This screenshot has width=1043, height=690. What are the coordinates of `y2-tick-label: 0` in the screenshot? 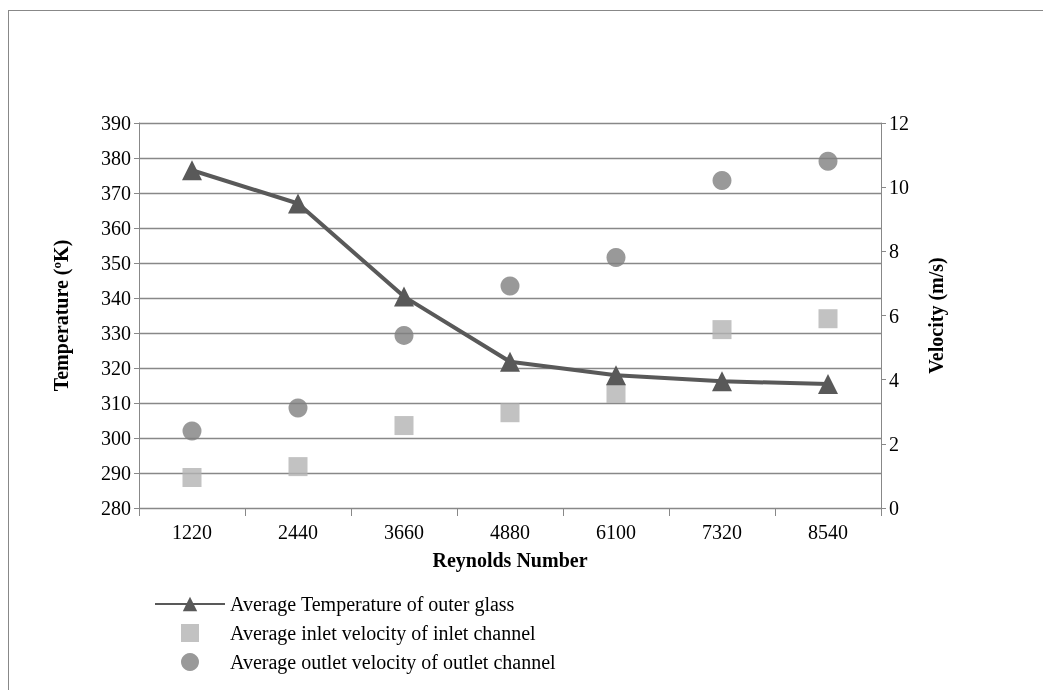 It's located at (894, 508).